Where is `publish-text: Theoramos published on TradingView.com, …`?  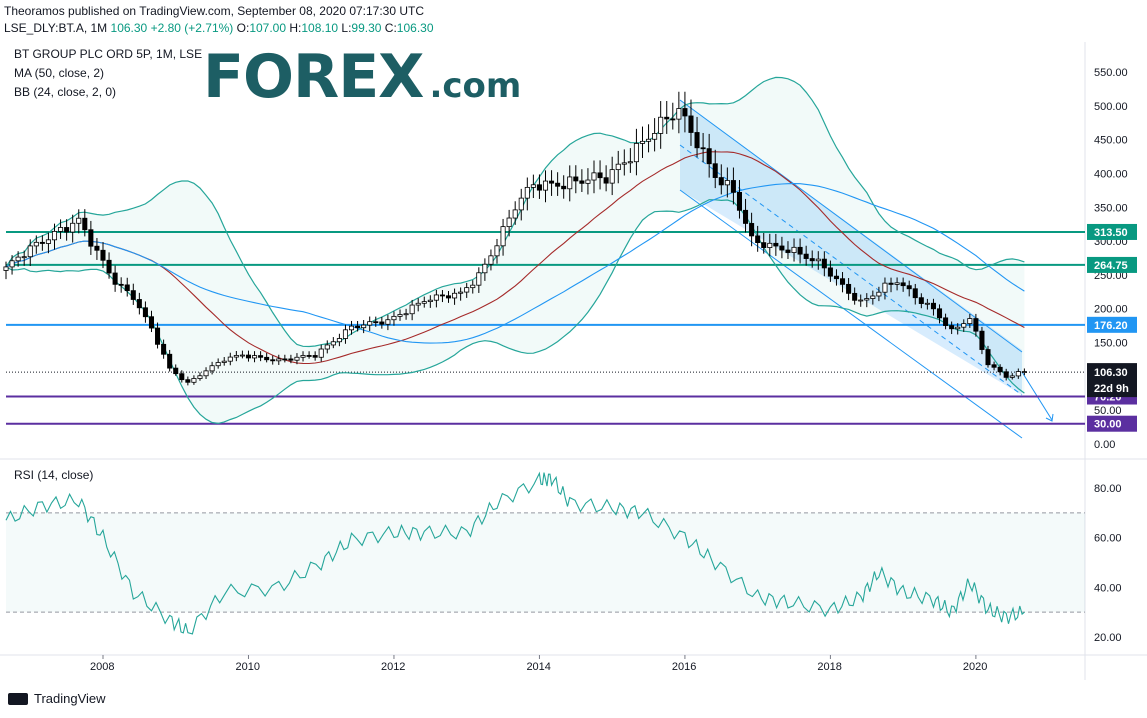 publish-text: Theoramos published on TradingView.com, … is located at coordinates (214, 11).